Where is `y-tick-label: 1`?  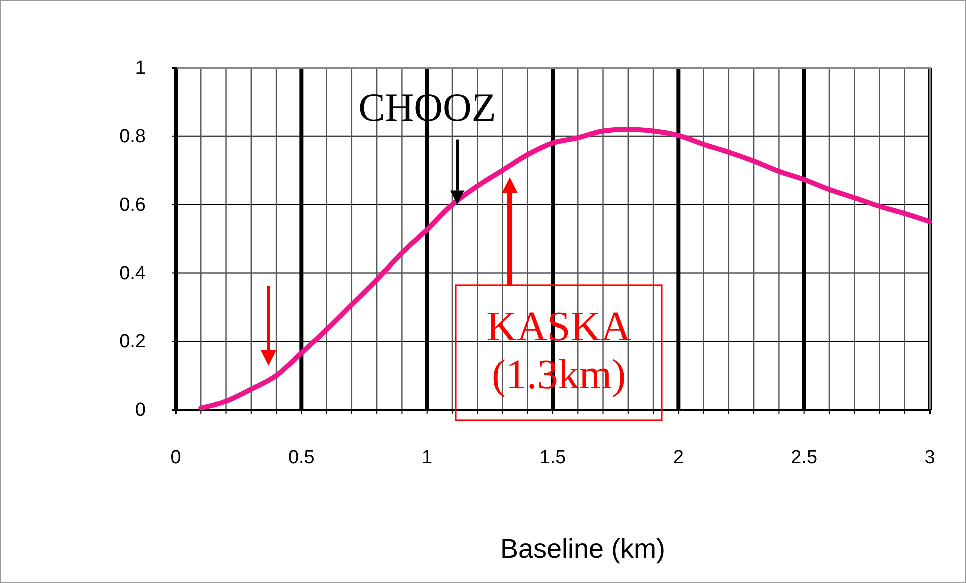
y-tick-label: 1 is located at coordinates (140, 69).